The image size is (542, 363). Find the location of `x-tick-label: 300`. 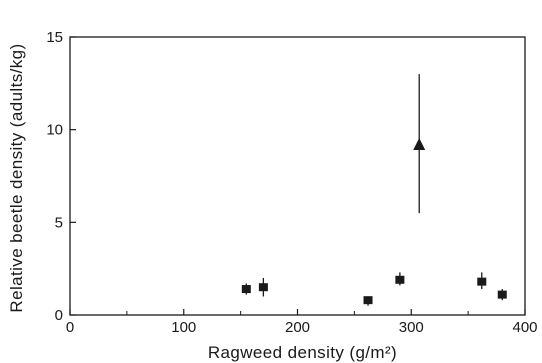

x-tick-label: 300 is located at coordinates (411, 327).